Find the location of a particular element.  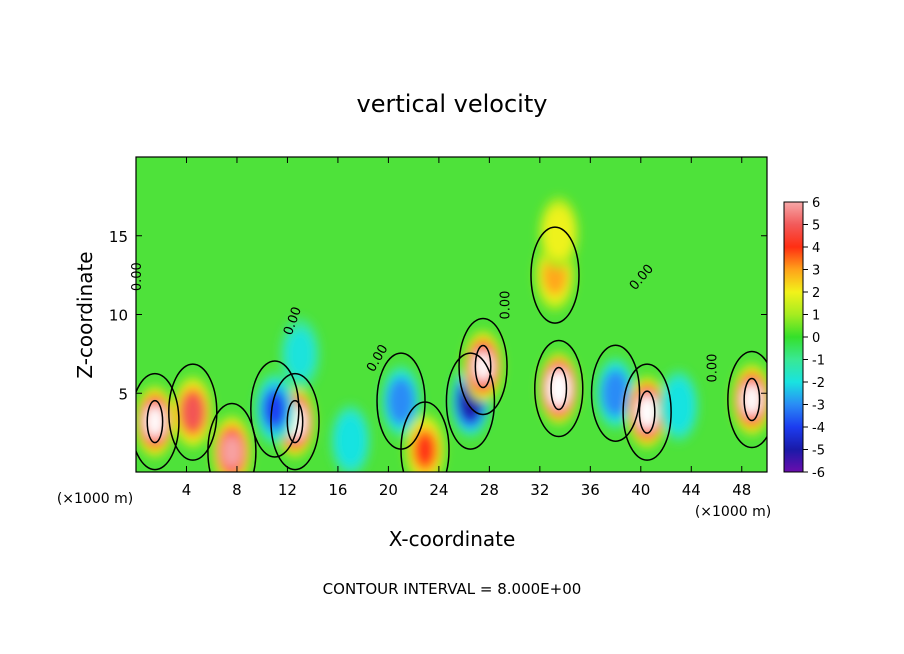

y-tick-label: 10 is located at coordinates (118, 316).